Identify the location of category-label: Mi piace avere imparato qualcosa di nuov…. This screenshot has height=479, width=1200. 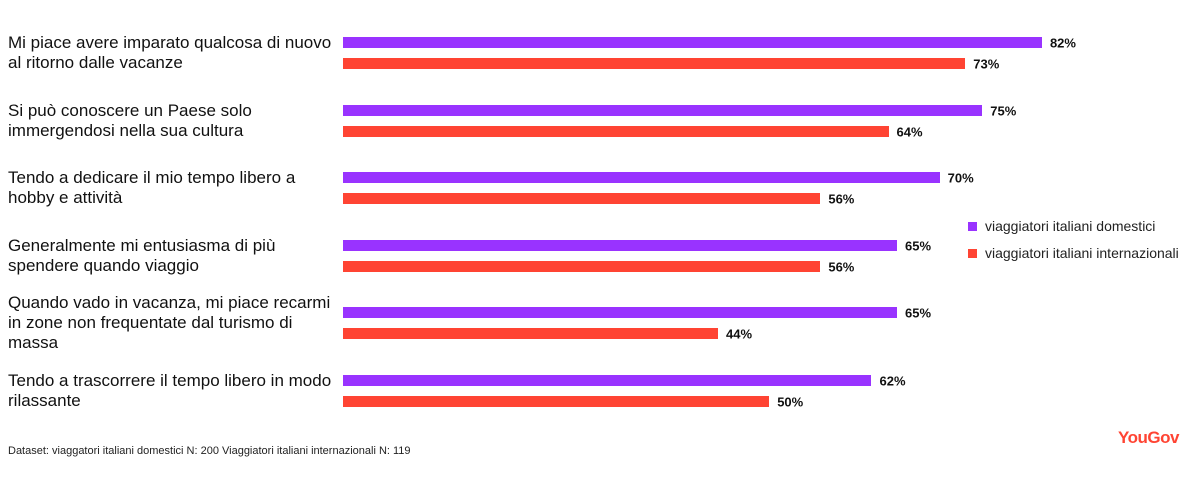
(170, 52).